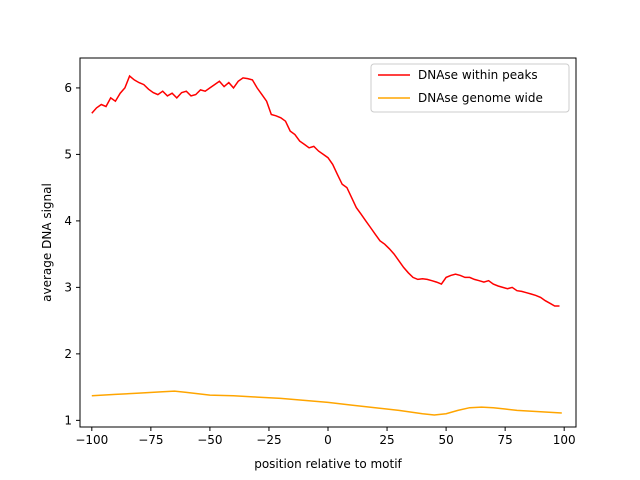 The height and width of the screenshot is (480, 640). Describe the element at coordinates (91, 440) in the screenshot. I see `x-tick-label: −100` at that location.